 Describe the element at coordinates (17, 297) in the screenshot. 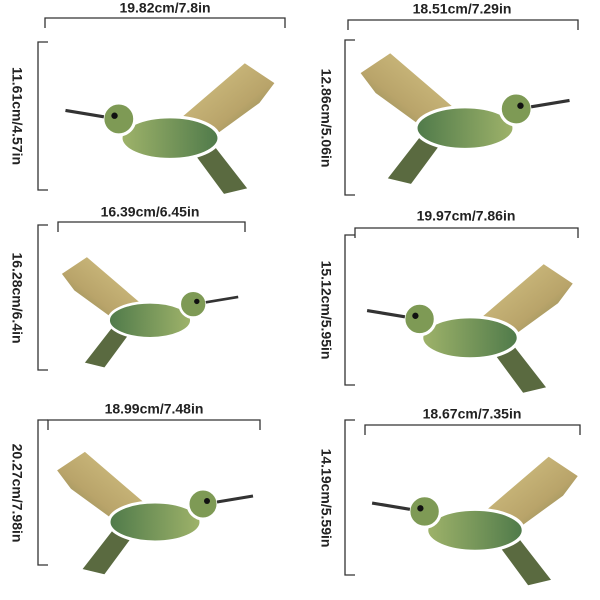

I see `height-label: 16.28cm/6.4in` at that location.